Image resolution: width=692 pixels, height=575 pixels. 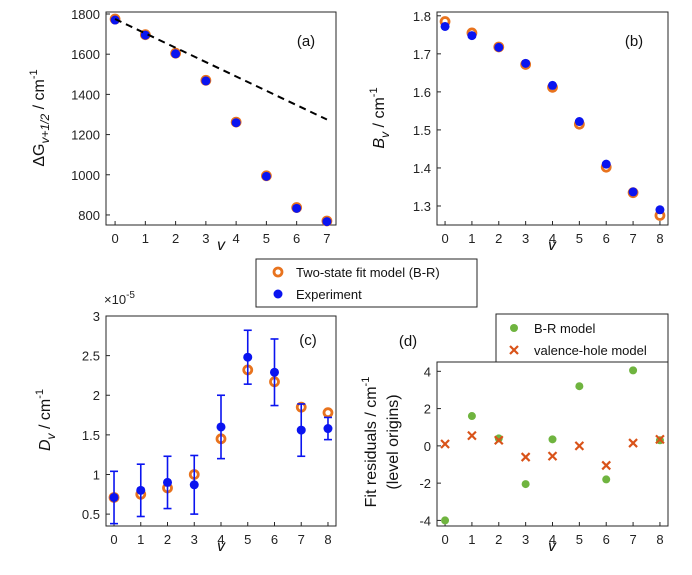 What do you see at coordinates (266, 238) in the screenshot?
I see `panel-a-xtick-label: 5` at bounding box center [266, 238].